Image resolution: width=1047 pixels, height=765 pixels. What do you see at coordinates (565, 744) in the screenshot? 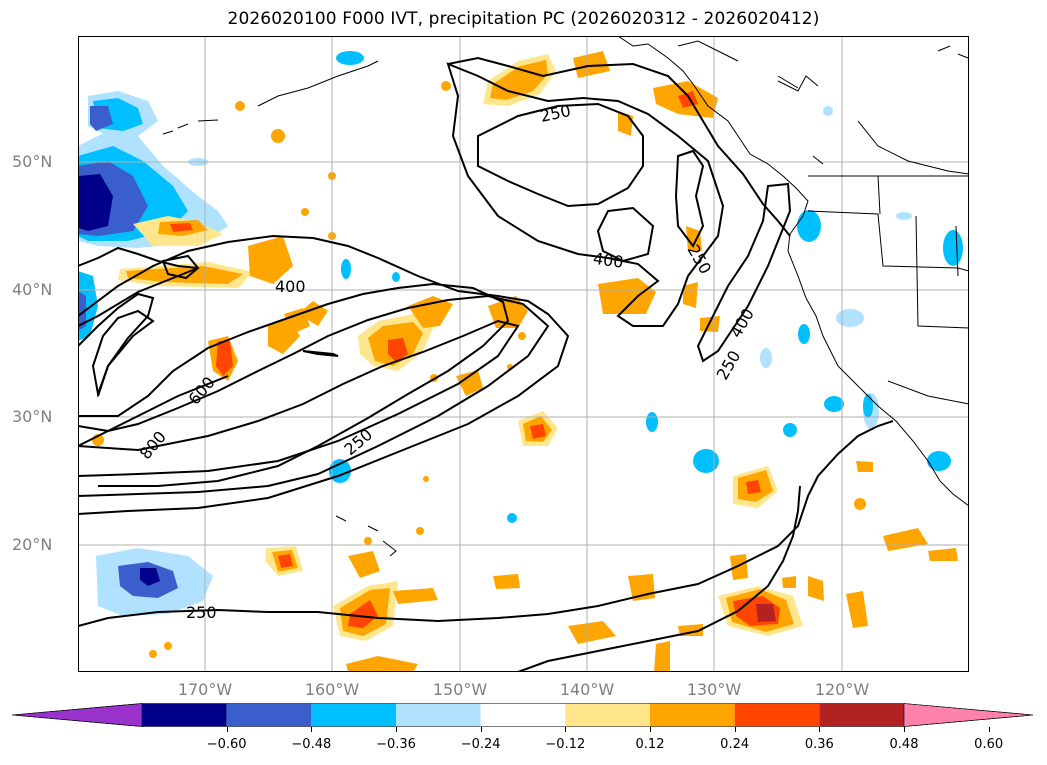
I see `colorbar-tick-label: −0.12` at bounding box center [565, 744].